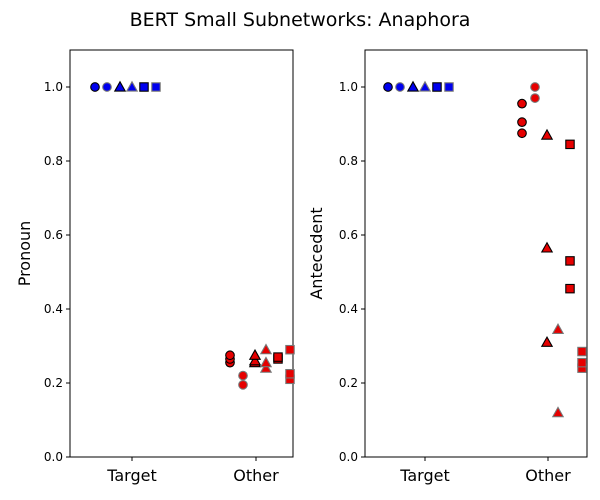 This screenshot has width=600, height=500. Describe the element at coordinates (300, 20) in the screenshot. I see `chart-title: BERT Small Subnetworks: Anaphora` at that location.